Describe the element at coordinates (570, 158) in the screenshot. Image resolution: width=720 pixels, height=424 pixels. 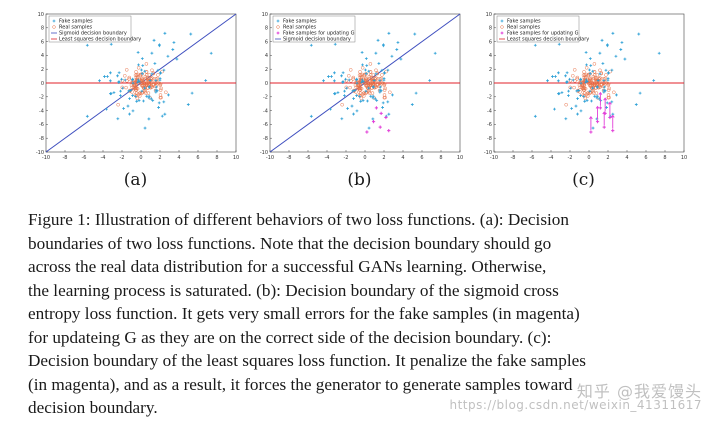
I see `x-tick-label: -2` at that location.